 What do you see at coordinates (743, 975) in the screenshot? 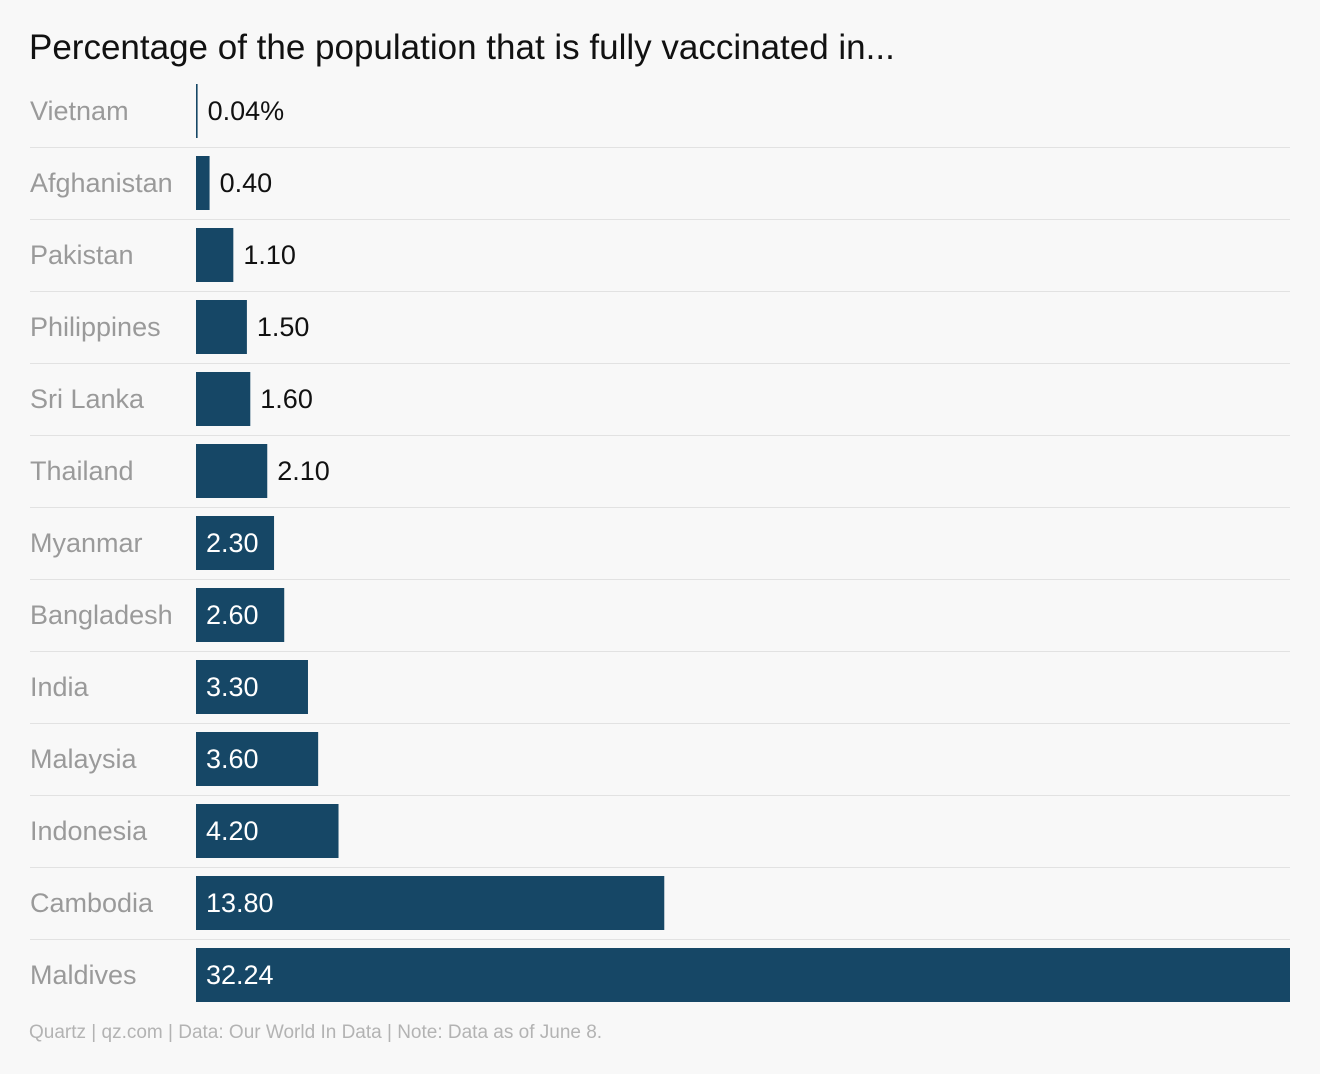
I see `bar-maldives` at bounding box center [743, 975].